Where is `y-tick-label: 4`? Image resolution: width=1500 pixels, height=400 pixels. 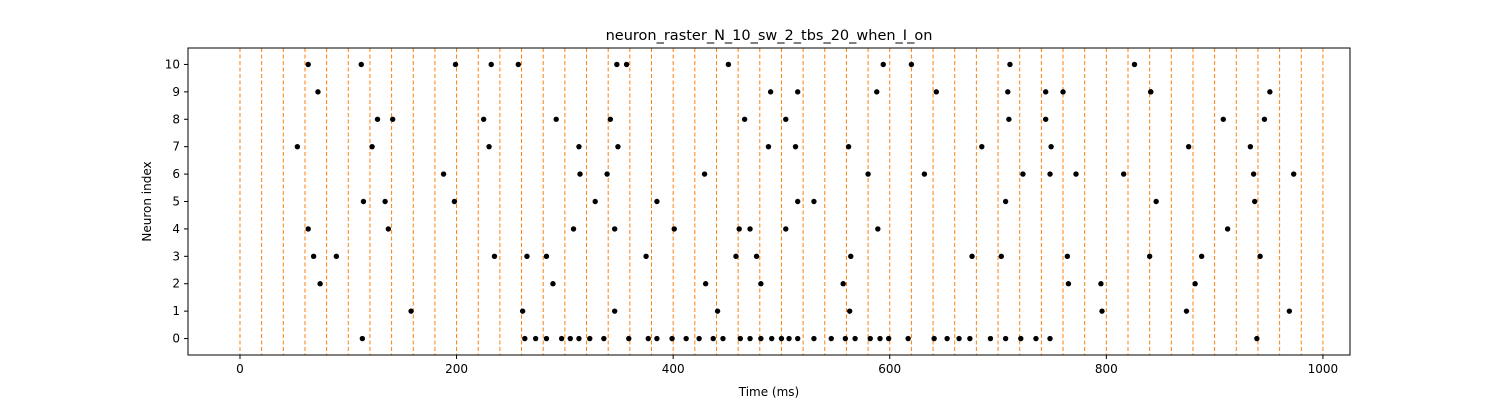 y-tick-label: 4 is located at coordinates (176, 229).